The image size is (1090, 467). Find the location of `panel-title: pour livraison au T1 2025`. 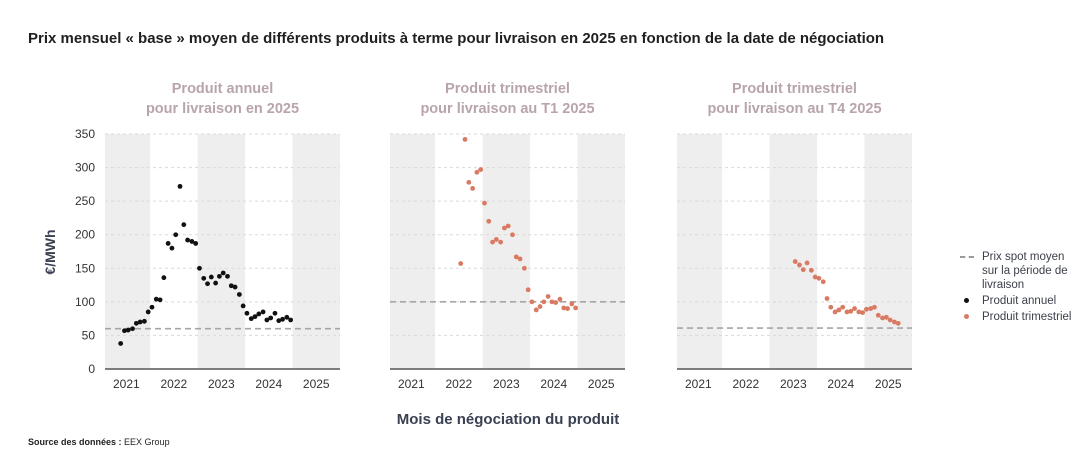

panel-title: pour livraison au T1 2025 is located at coordinates (507, 109).